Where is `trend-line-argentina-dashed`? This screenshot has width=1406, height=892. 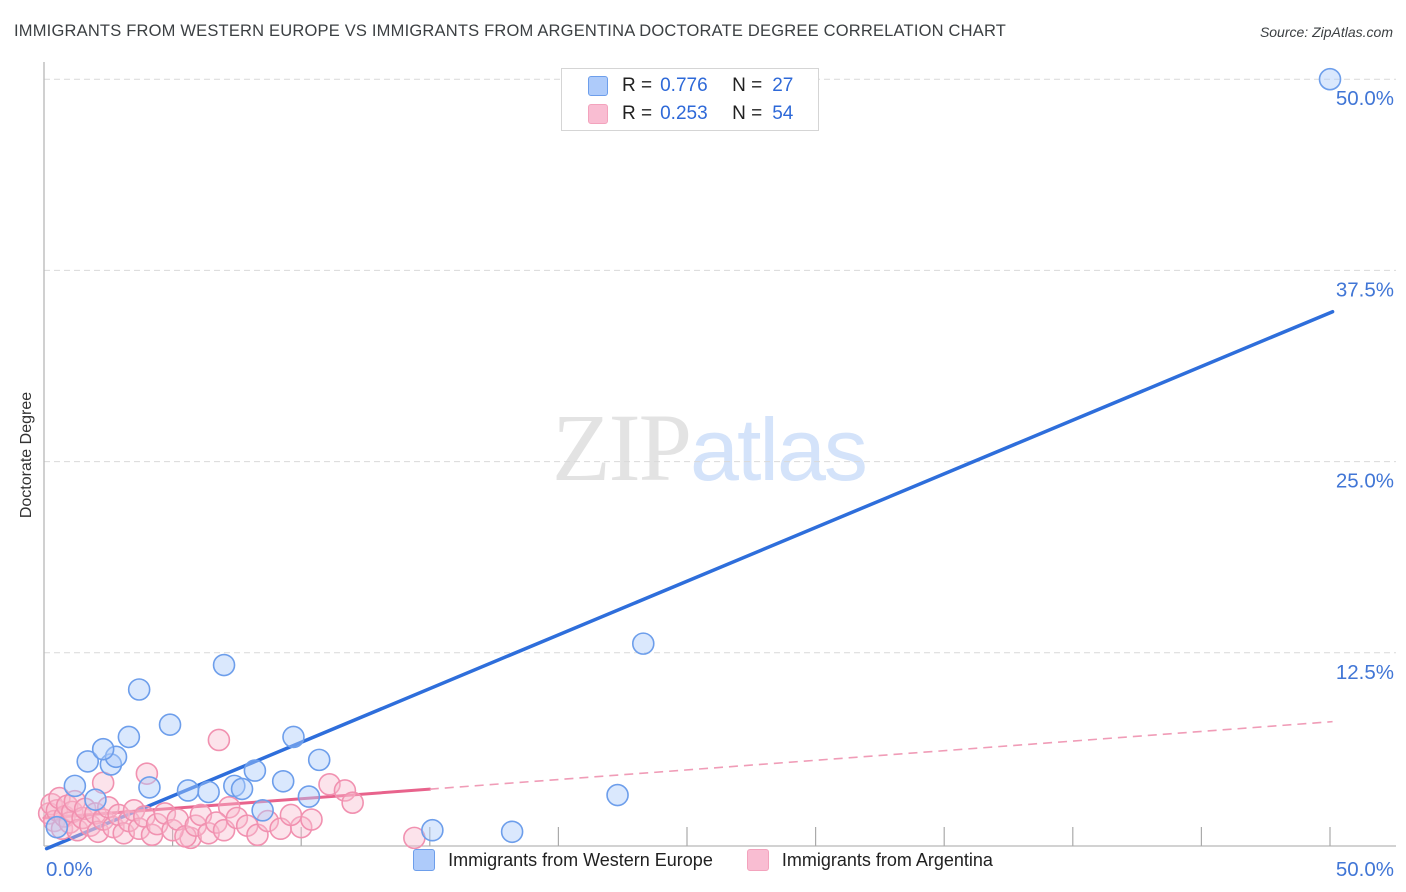 trend-line-argentina-dashed is located at coordinates (881, 755).